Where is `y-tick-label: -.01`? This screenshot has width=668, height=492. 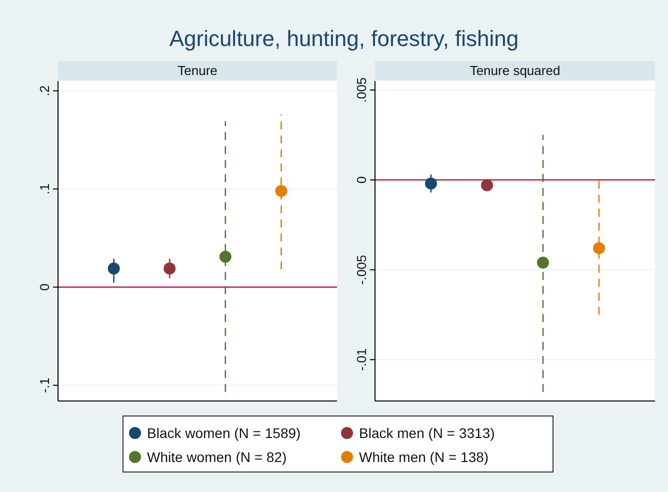 y-tick-label: -.01 is located at coordinates (361, 359).